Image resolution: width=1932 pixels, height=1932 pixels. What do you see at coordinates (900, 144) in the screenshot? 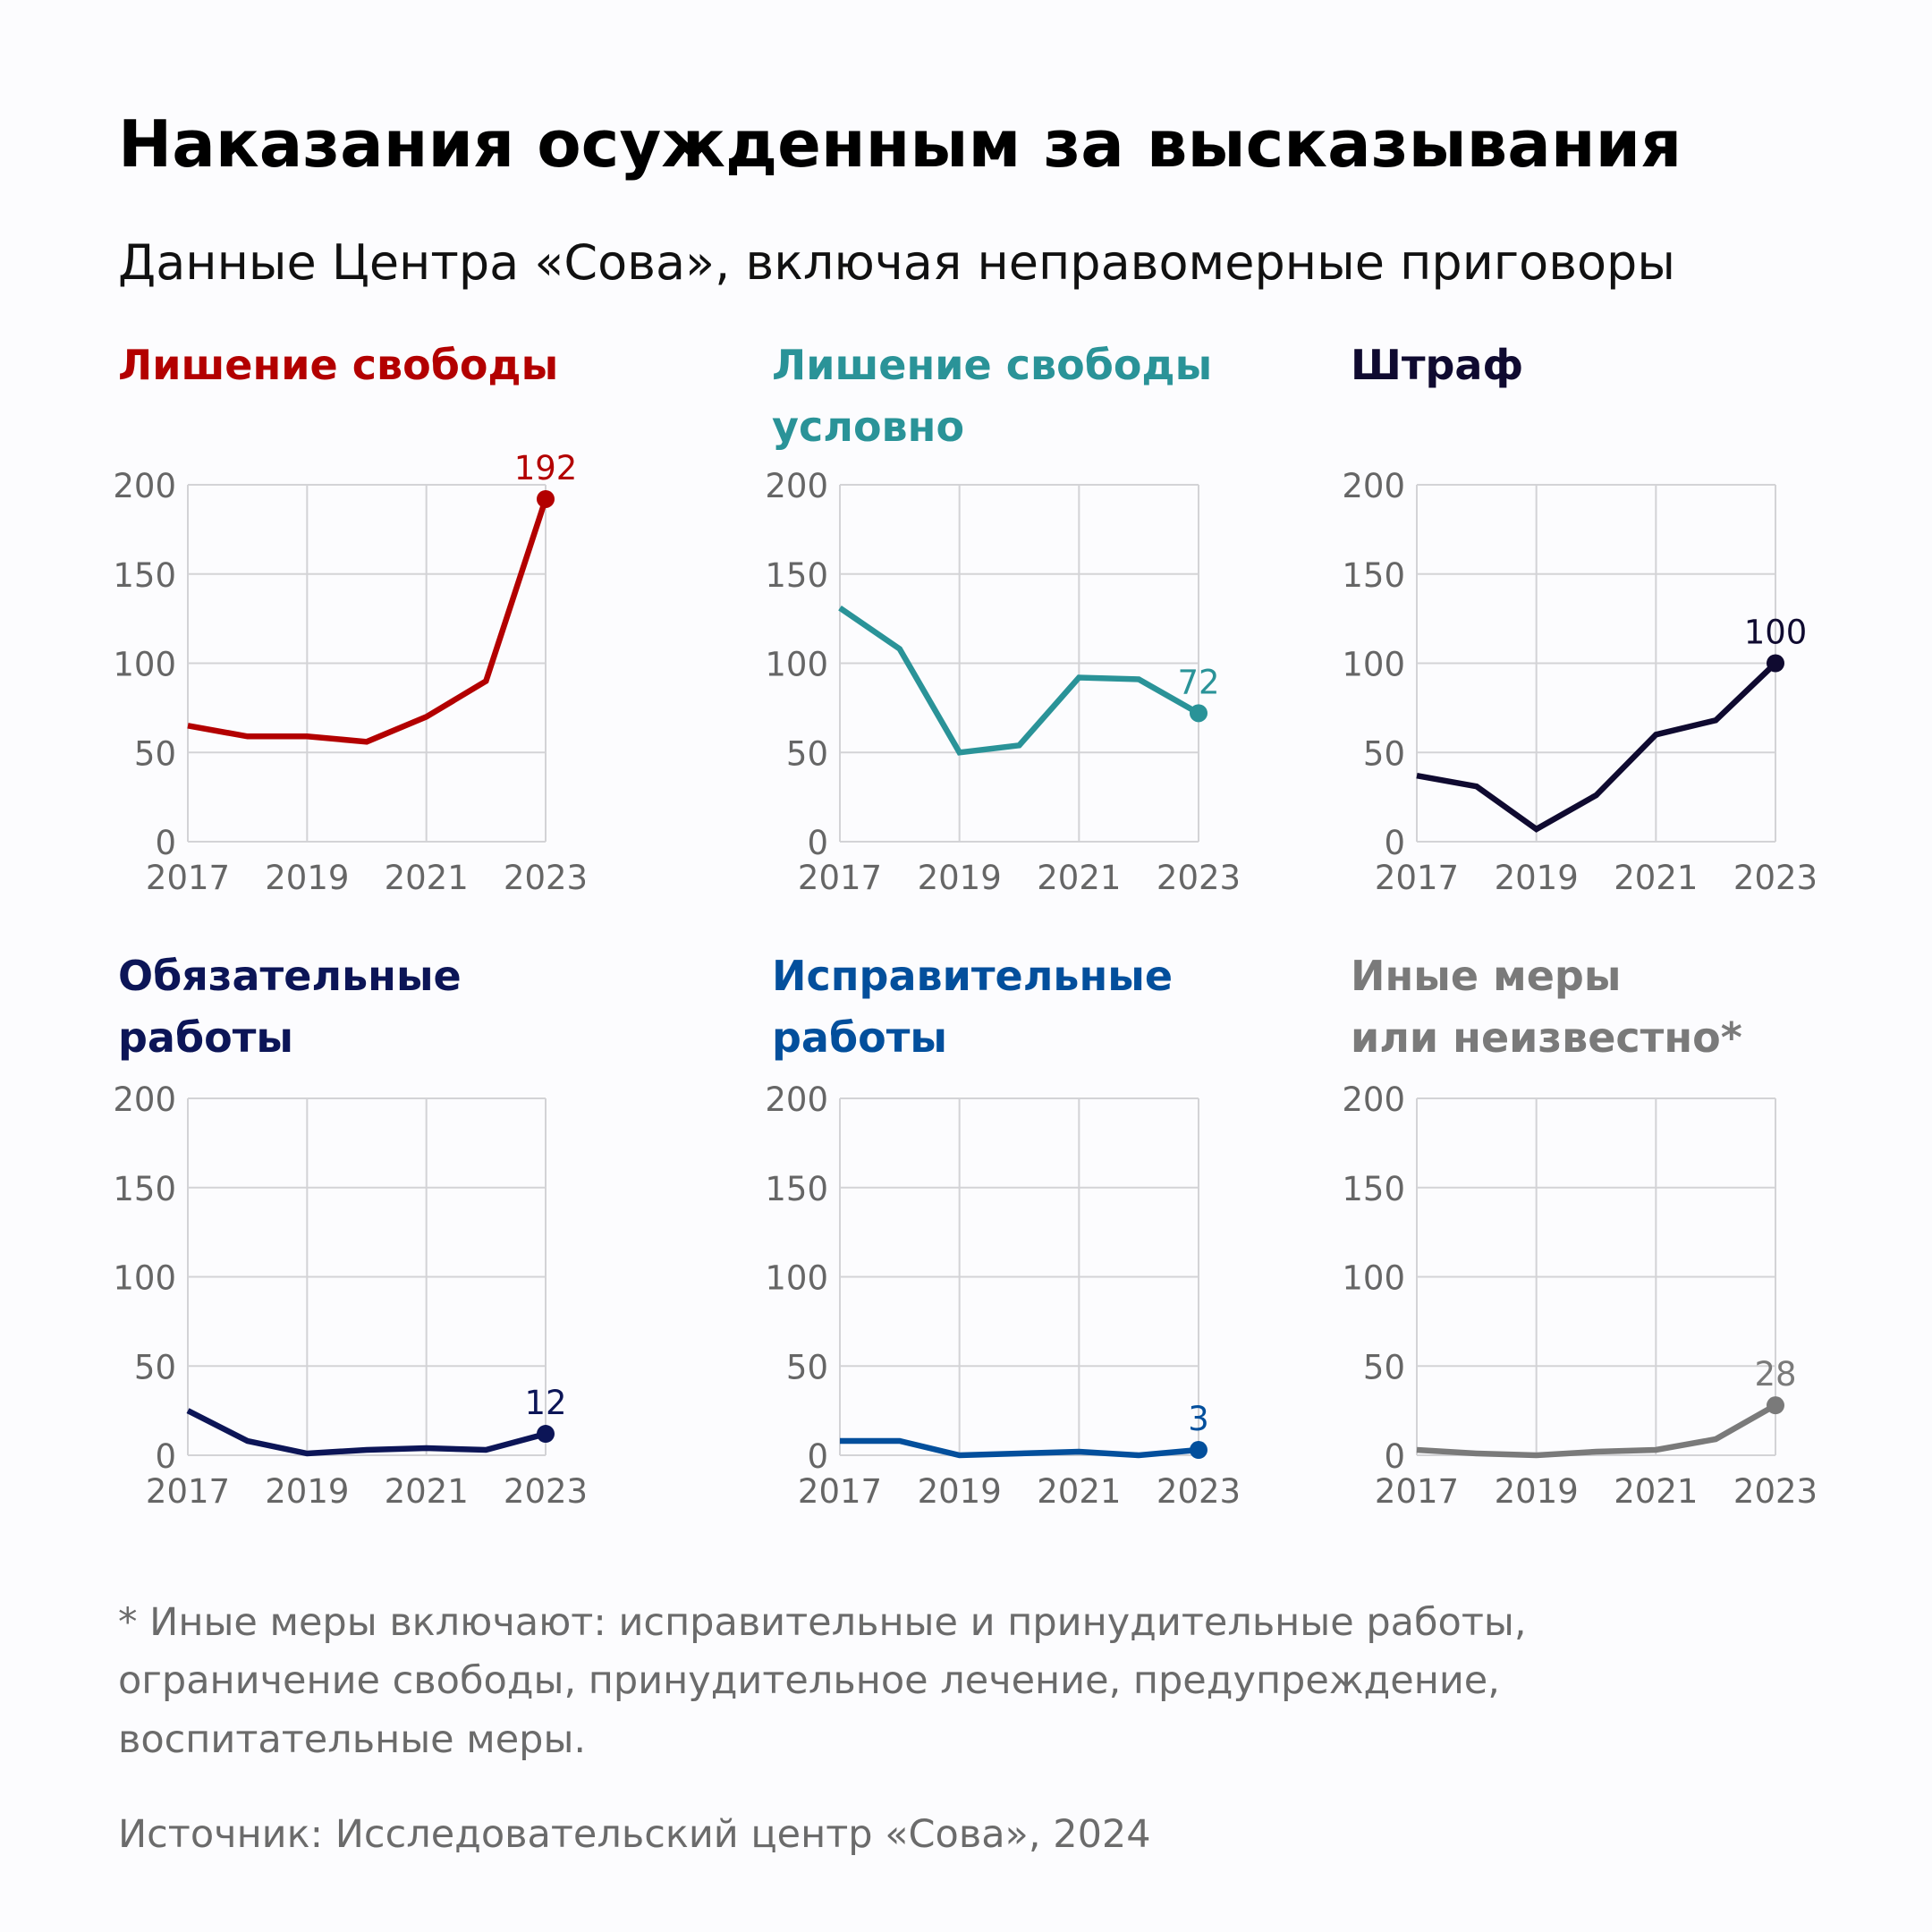
I see `page-title: Наказания осужденным за высказывания` at bounding box center [900, 144].